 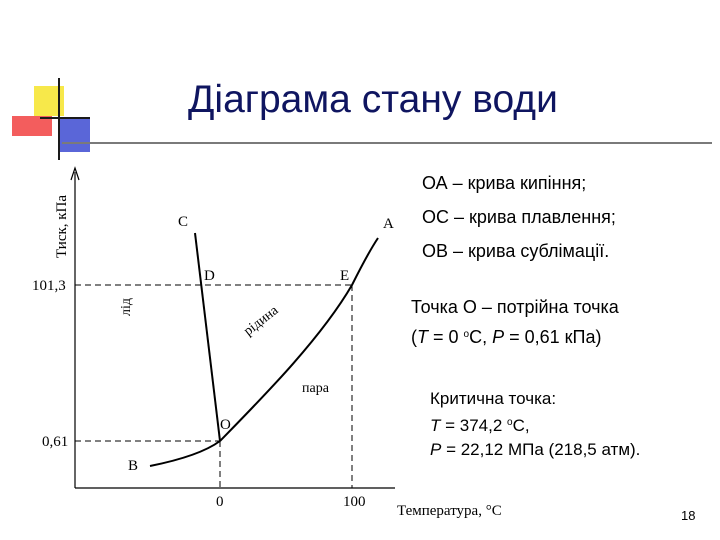 What do you see at coordinates (225, 425) in the screenshot?
I see `point-o-label: O` at bounding box center [225, 425].